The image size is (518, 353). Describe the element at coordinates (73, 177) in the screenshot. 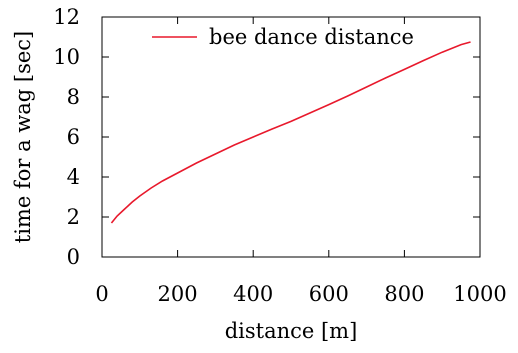

I see `y-tick-label: 4` at that location.